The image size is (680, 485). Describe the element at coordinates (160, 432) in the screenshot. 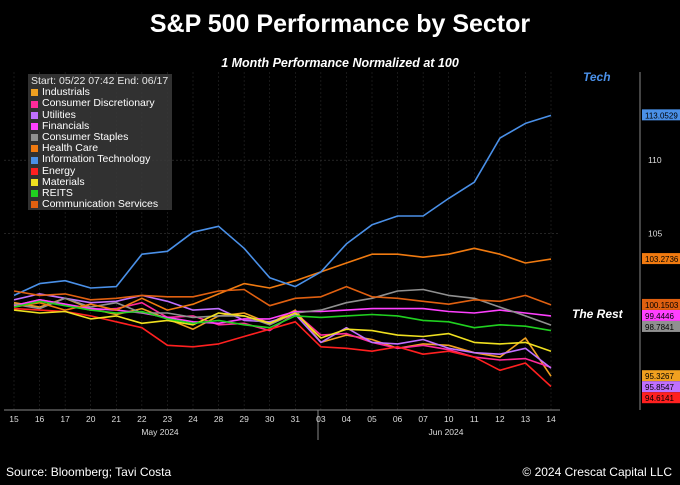

I see `x-month-label: May 2024` at that location.